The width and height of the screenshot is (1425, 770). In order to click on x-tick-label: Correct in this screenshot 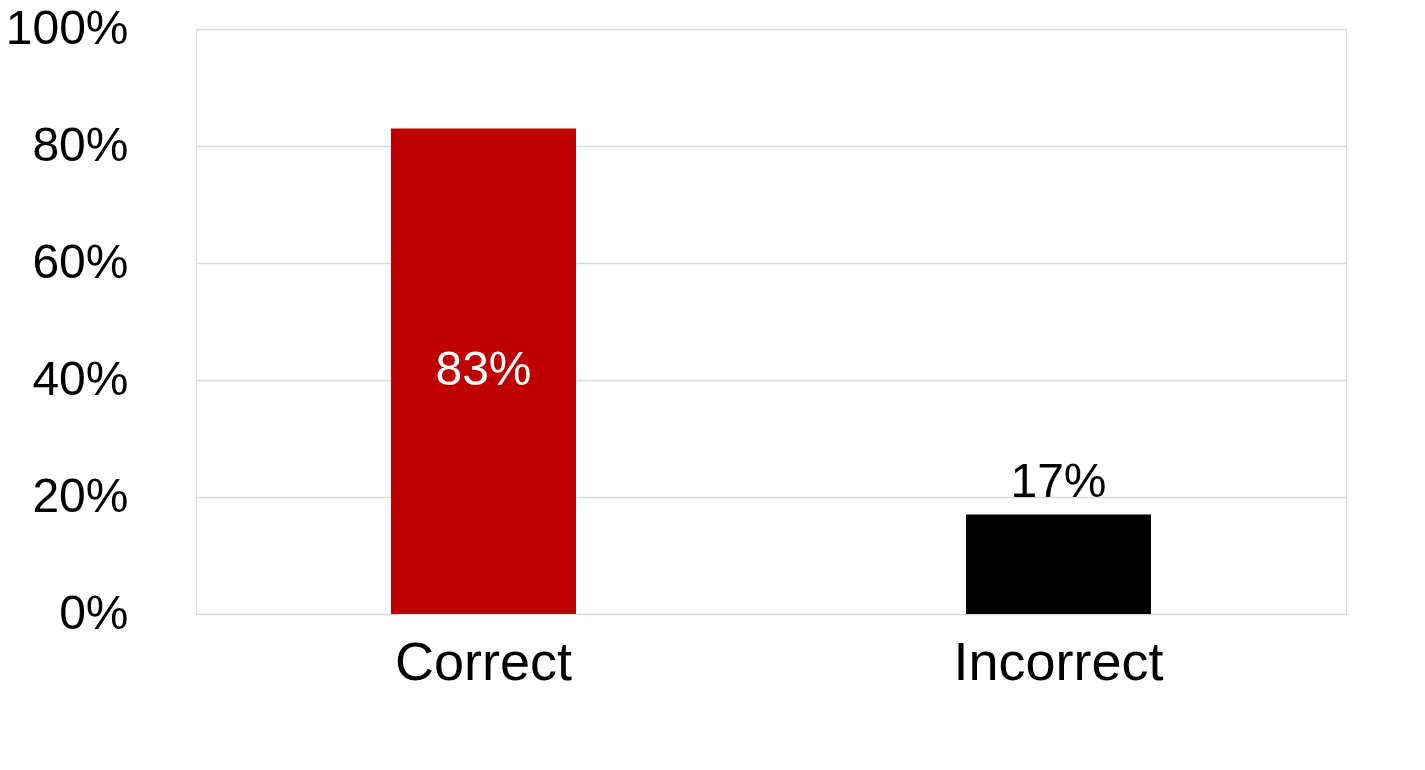, I will do `click(483, 660)`.